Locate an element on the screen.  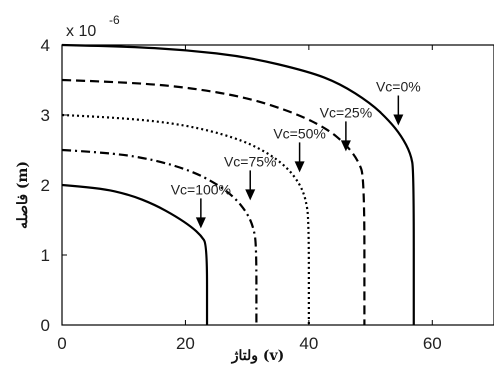
x-tick-label: 60 is located at coordinates (432, 343).